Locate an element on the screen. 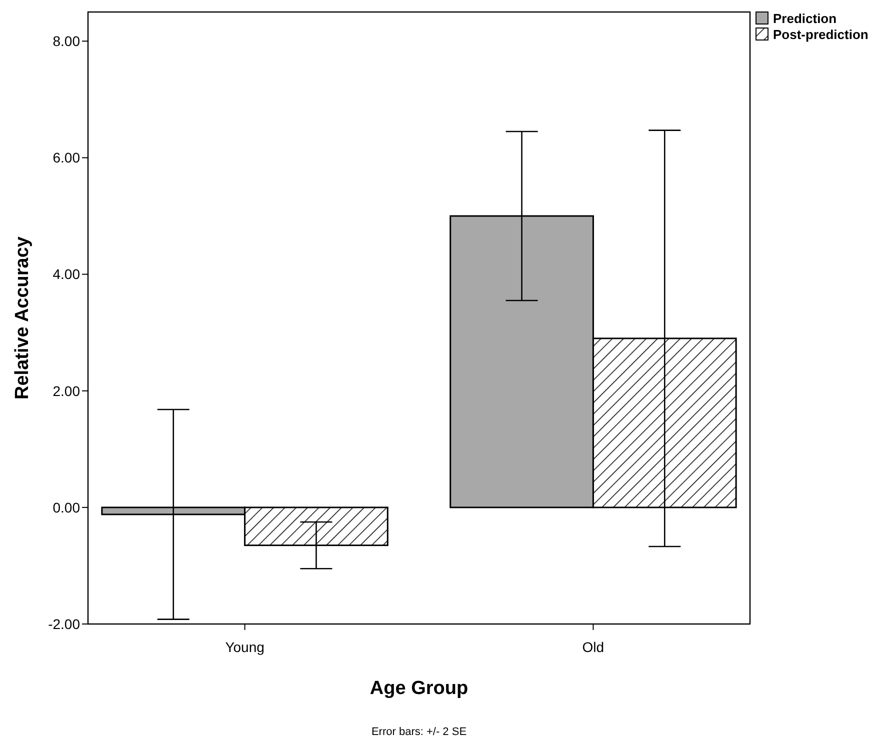 This screenshot has width=870, height=741. text: Error bars: +/- 2 SE is located at coordinates (419, 732).